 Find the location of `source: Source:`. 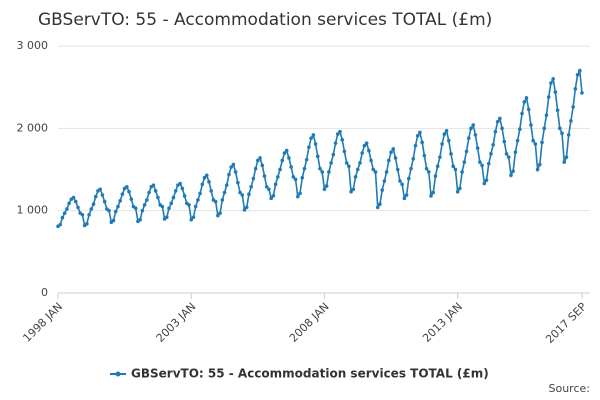

source: Source: is located at coordinates (570, 388).